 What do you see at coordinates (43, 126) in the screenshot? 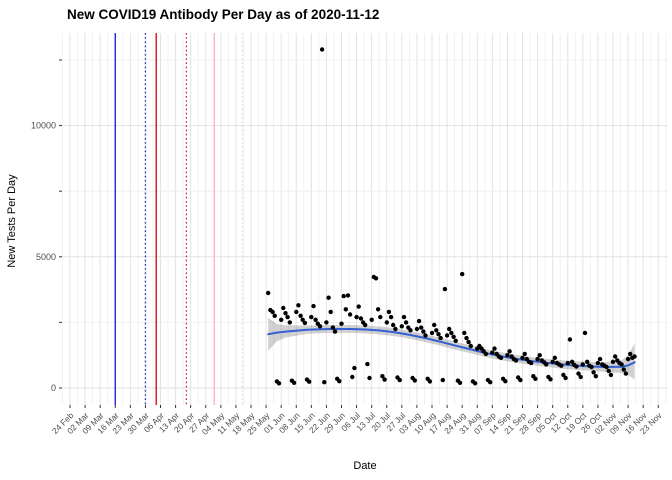
I see `y-tick-label: 10000` at bounding box center [43, 126].